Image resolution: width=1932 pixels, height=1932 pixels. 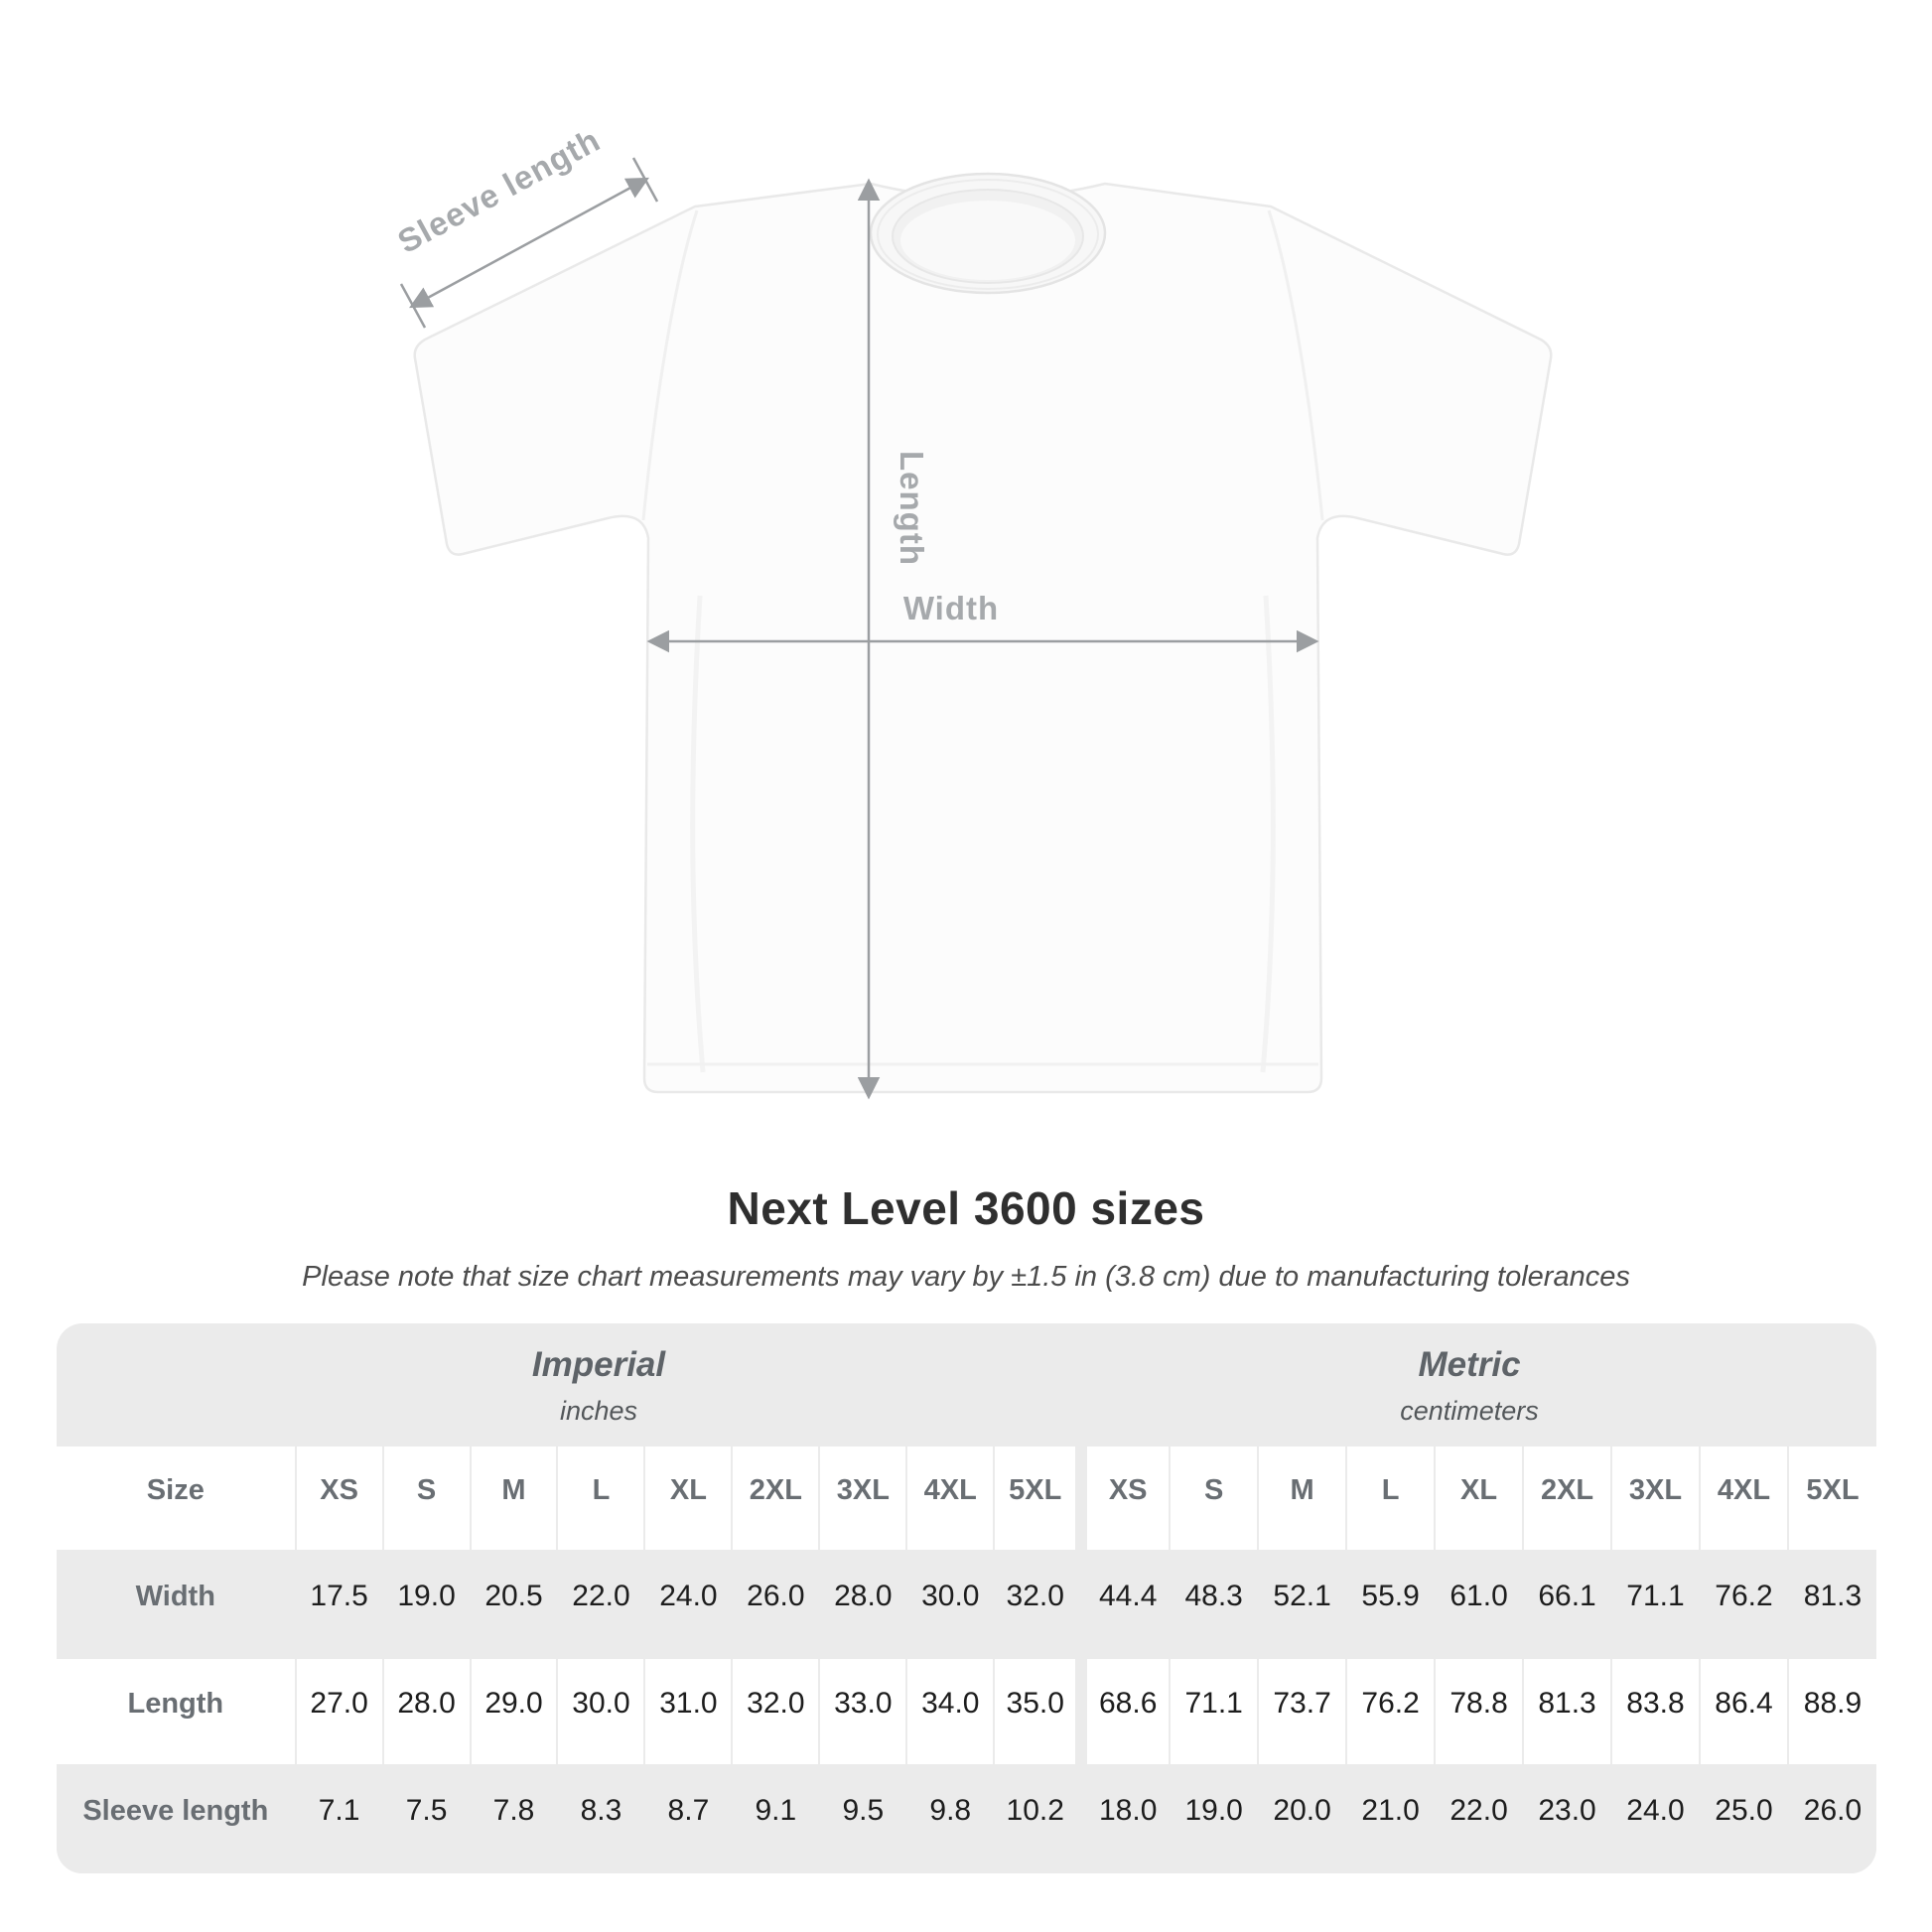 I want to click on corner-header-size: Size, so click(x=175, y=1489).